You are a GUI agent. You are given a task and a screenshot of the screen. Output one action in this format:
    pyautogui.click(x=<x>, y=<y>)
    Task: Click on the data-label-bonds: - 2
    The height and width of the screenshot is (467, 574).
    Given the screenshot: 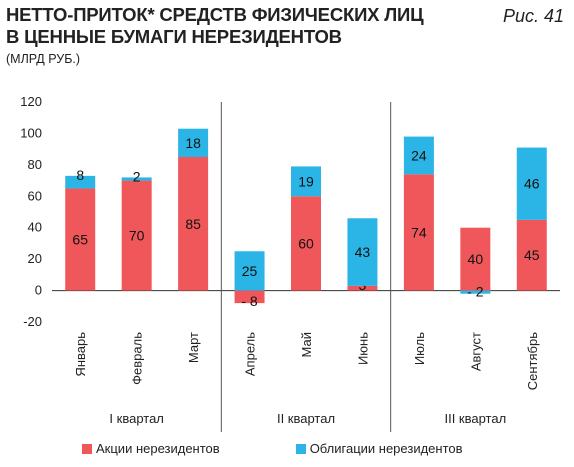 What is the action you would take?
    pyautogui.click(x=475, y=292)
    